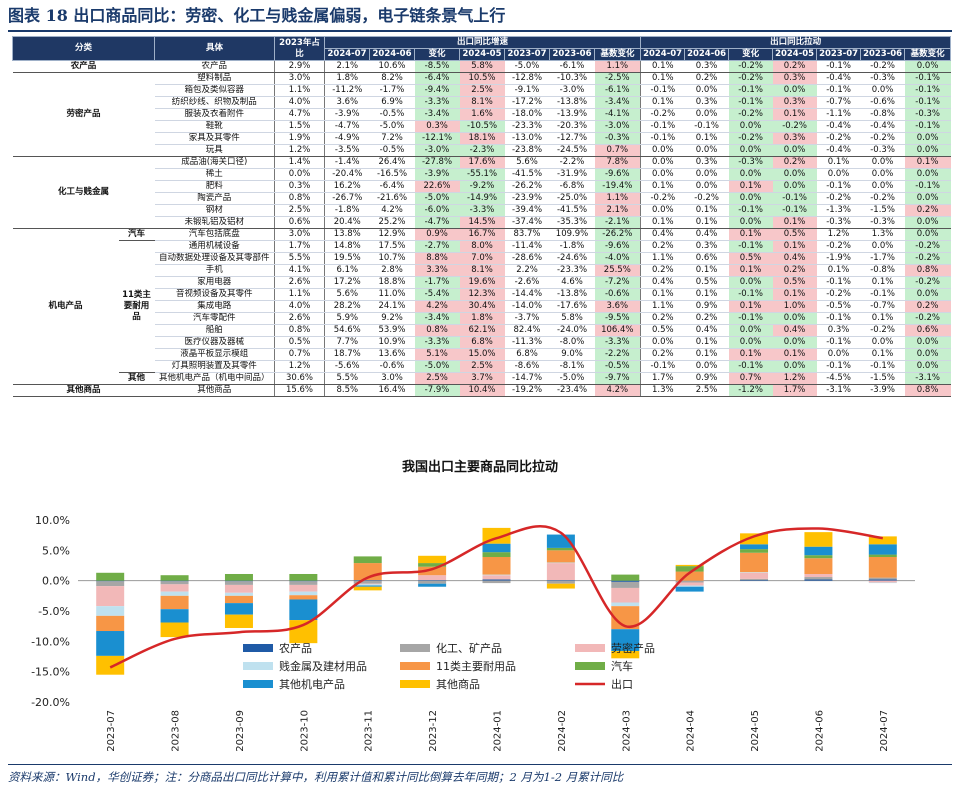 The image size is (960, 791). What do you see at coordinates (437, 294) in the screenshot?
I see `growth-value-cell: -5.4%` at bounding box center [437, 294].